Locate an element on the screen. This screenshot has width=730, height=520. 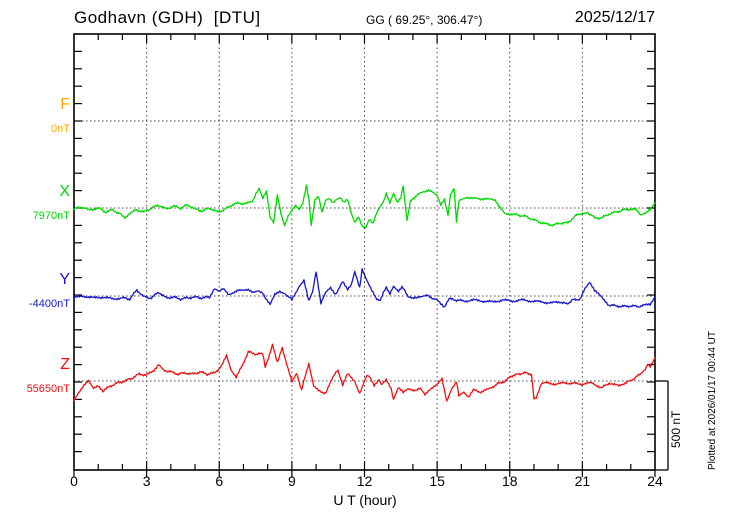
channel-baseline-value-Y: -4400nT is located at coordinates (49, 304).